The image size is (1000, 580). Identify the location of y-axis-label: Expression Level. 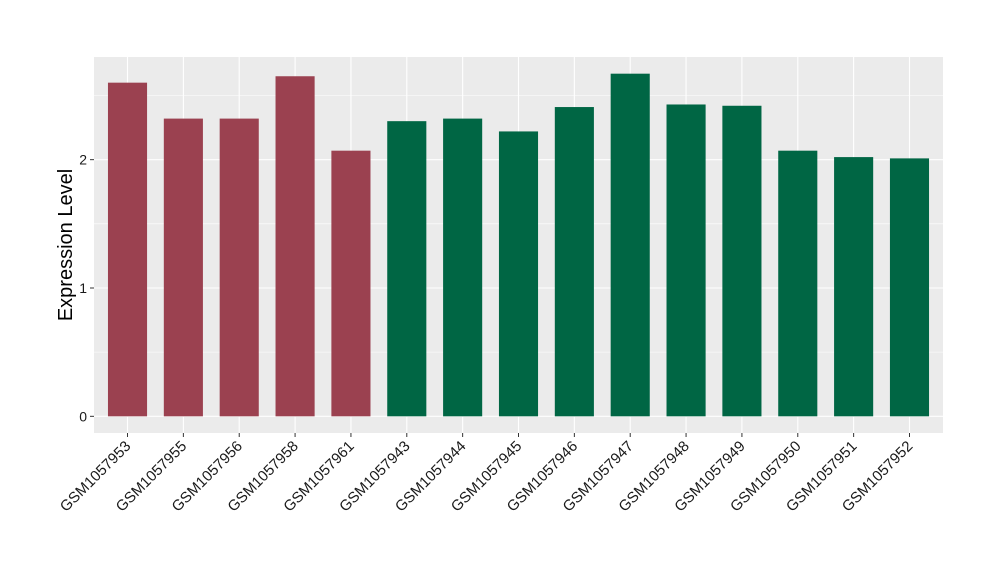
(66, 245).